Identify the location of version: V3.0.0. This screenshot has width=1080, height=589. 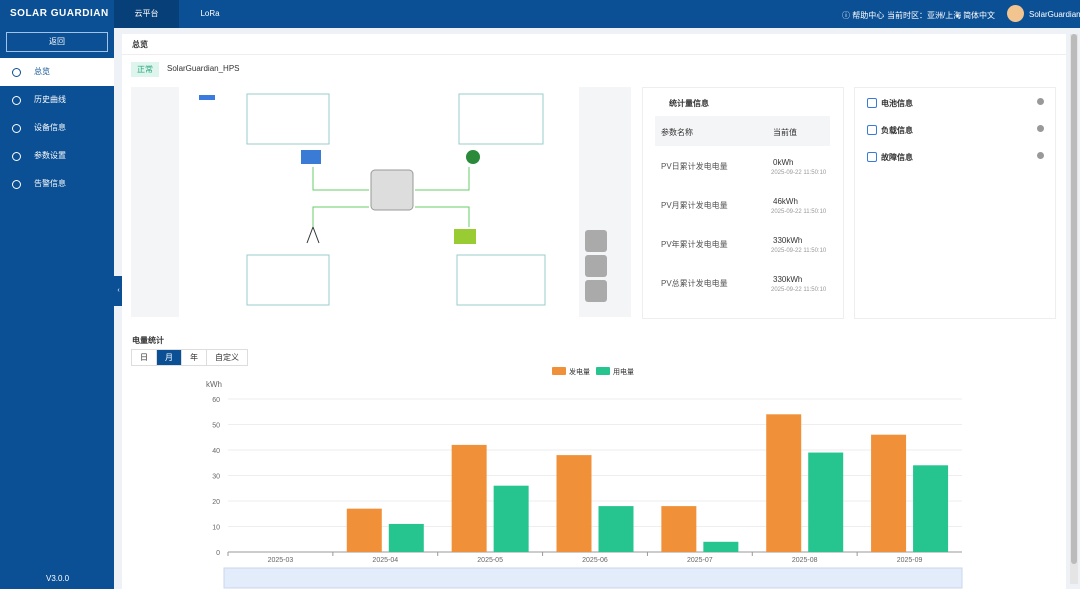
(58, 578).